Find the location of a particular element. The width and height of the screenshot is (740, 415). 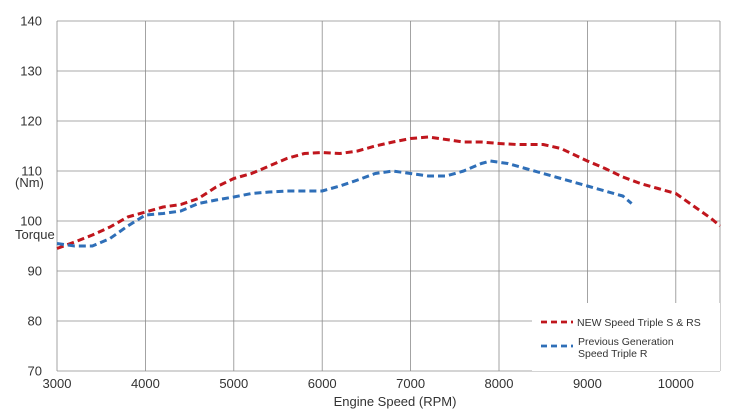

x-axis-title: Engine Speed (RPM) is located at coordinates (395, 401).